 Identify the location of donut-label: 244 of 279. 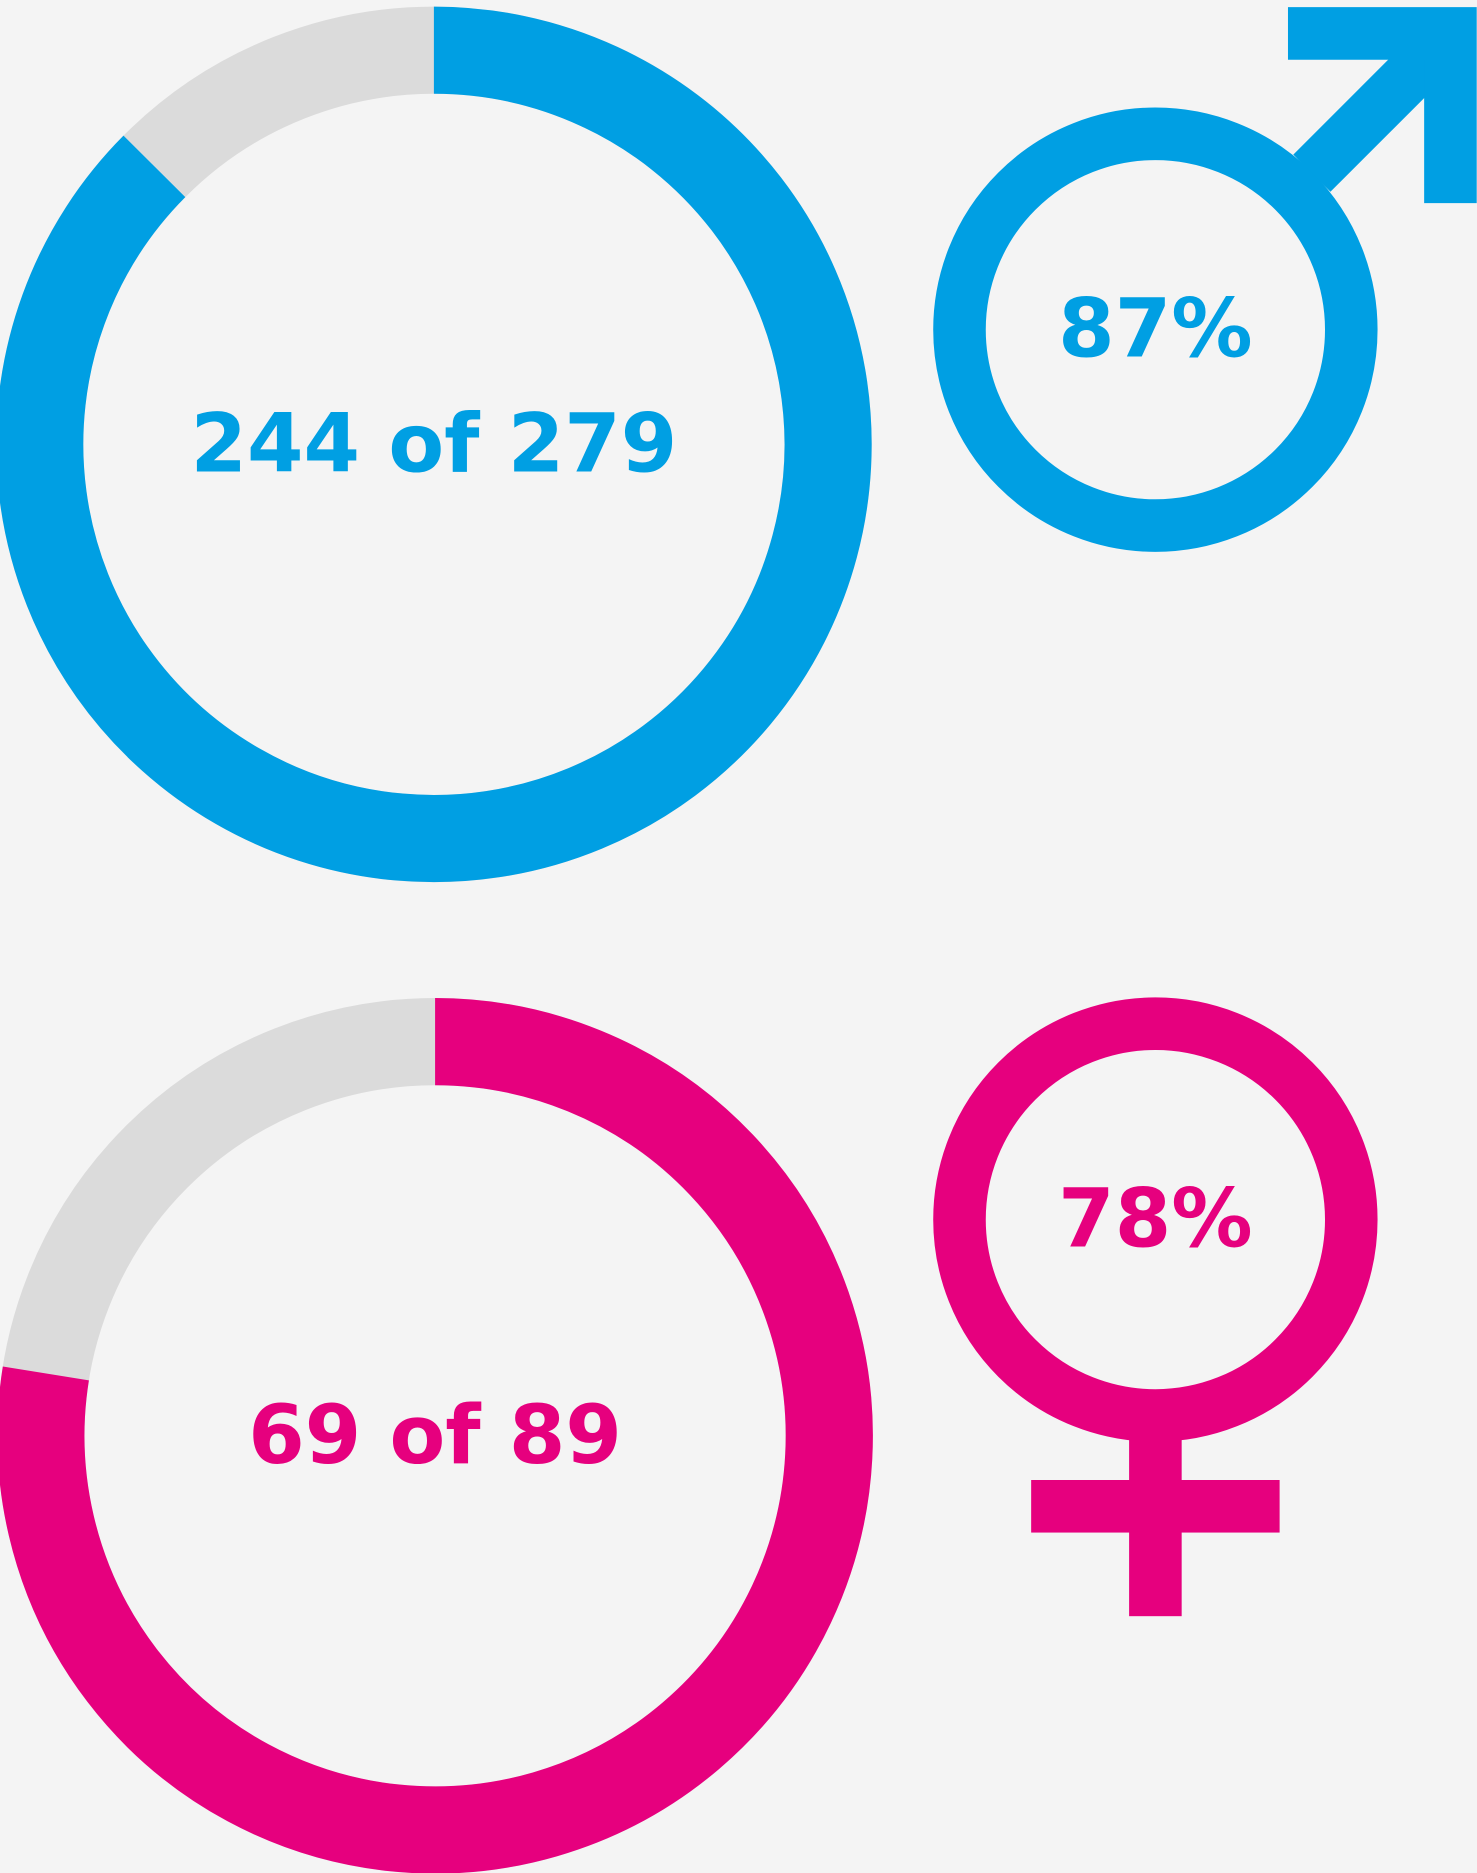
(434, 444).